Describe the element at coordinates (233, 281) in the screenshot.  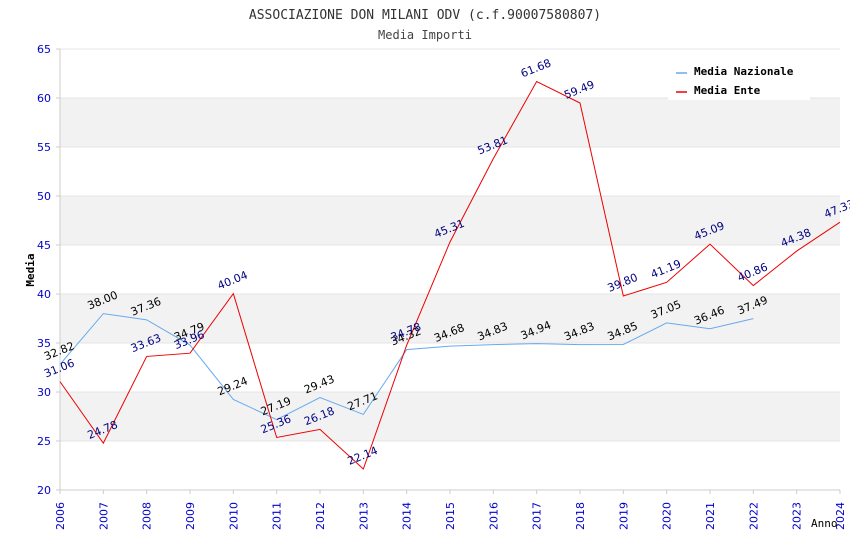
I see `data-label: 40.04` at that location.